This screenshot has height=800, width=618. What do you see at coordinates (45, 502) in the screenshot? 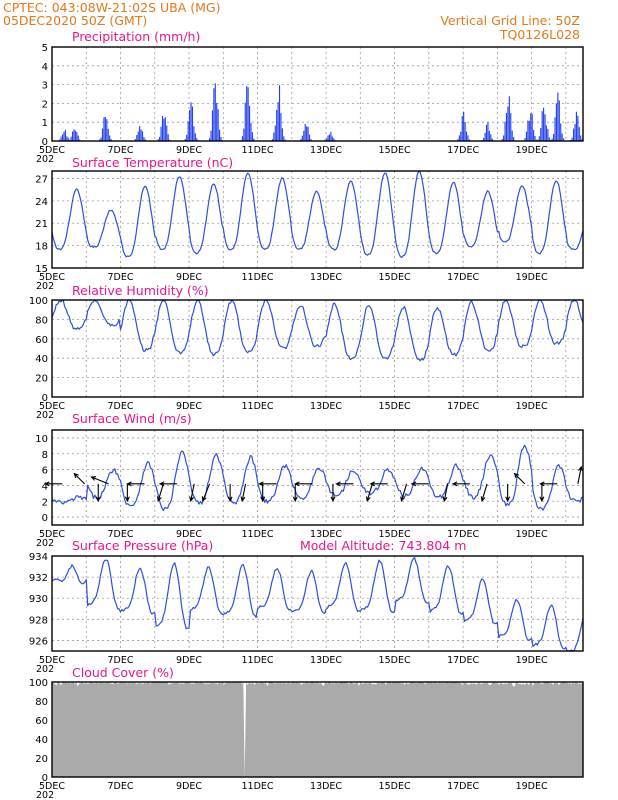
I see `y-tick-label: 2` at bounding box center [45, 502].